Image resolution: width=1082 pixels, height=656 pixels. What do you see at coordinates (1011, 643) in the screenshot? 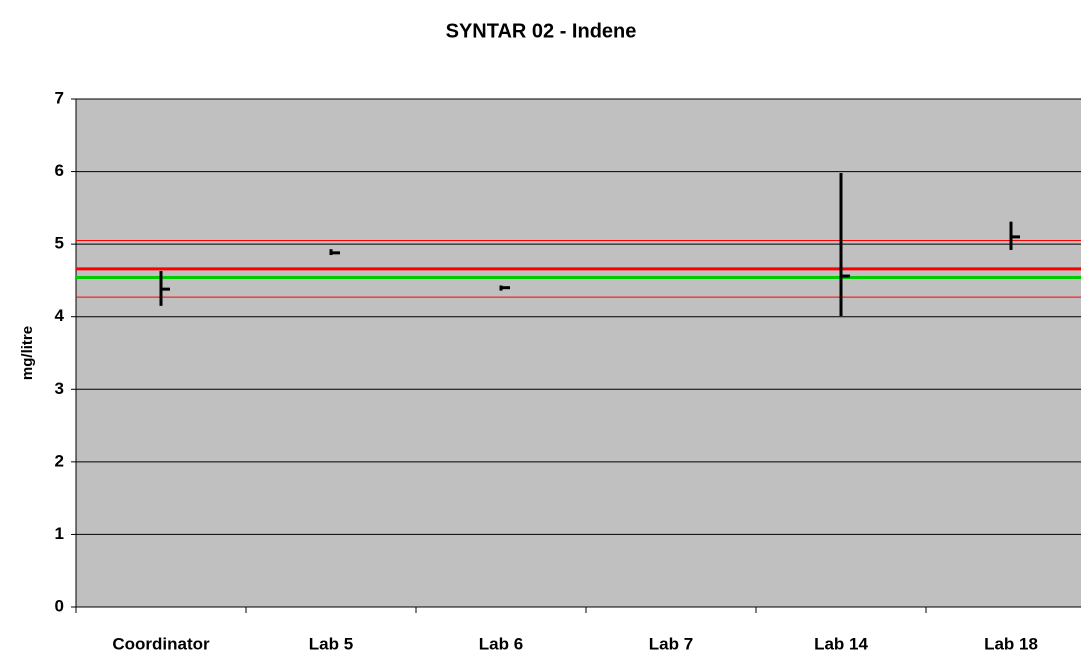
I see `x-tick-label: Lab 18` at bounding box center [1011, 643].